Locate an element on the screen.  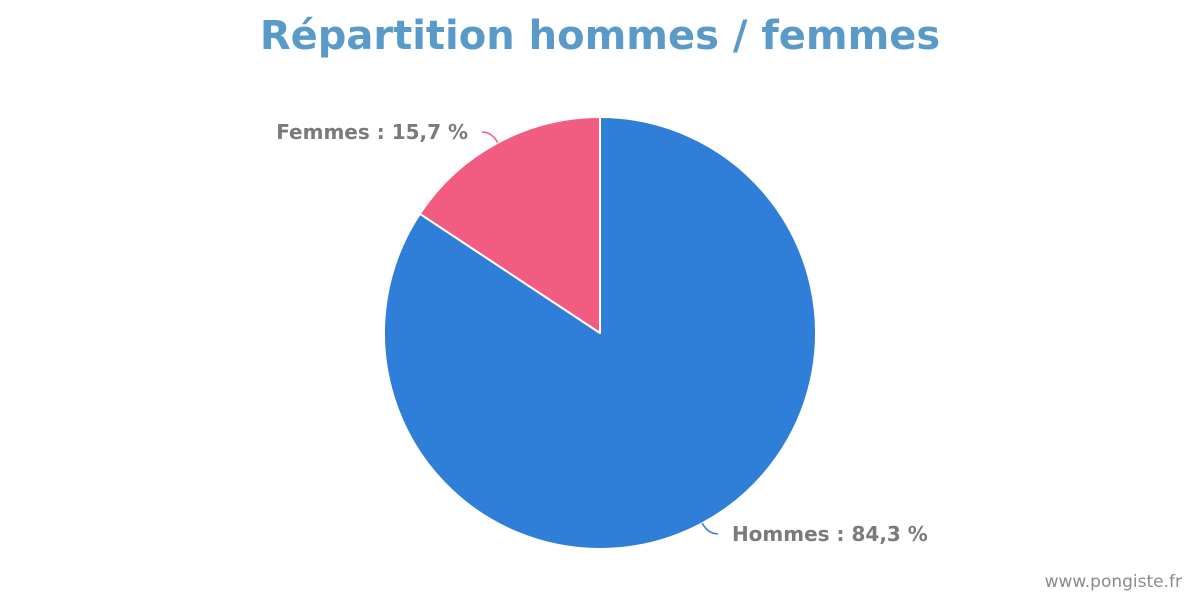
watermark-text: www.pongiste.fr is located at coordinates (1113, 582).